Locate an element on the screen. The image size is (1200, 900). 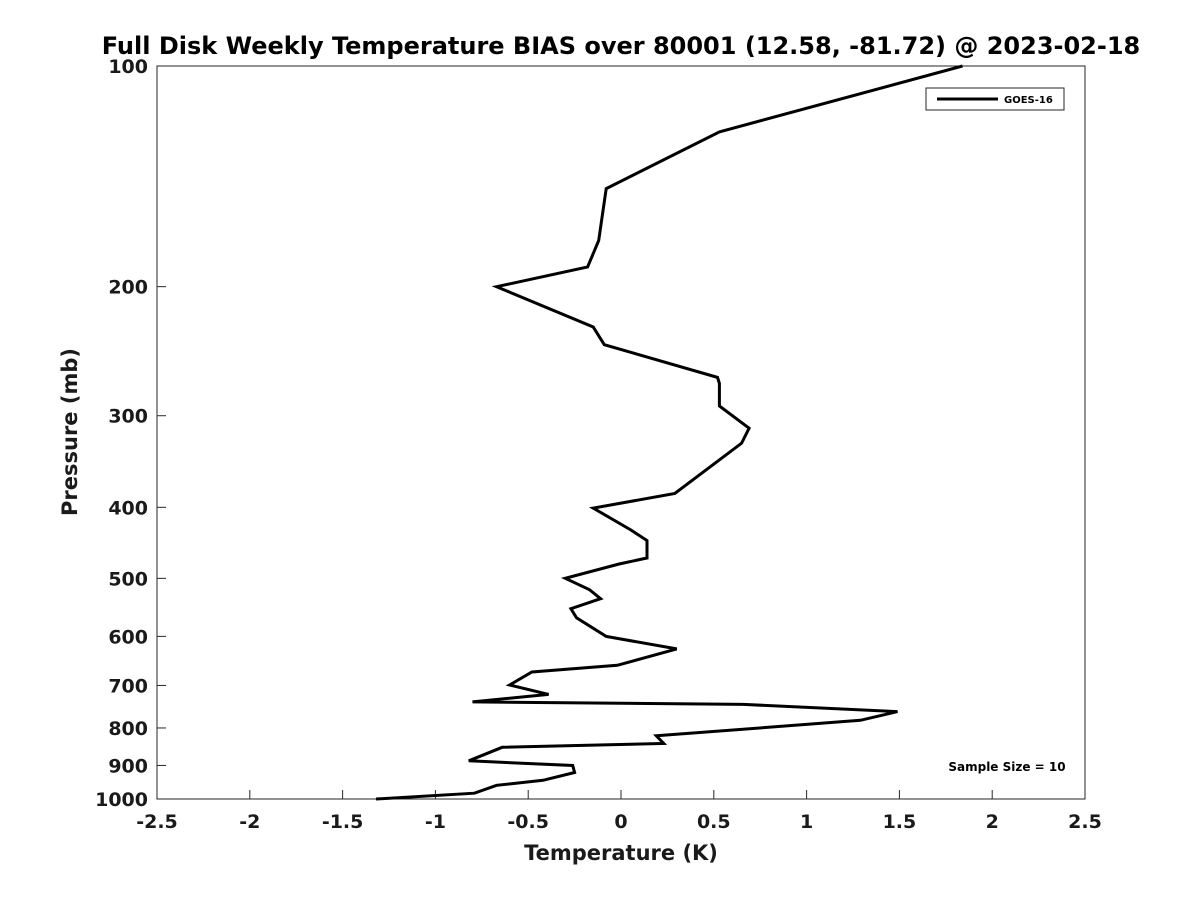
x-tick-label: -2.5 is located at coordinates (157, 822).